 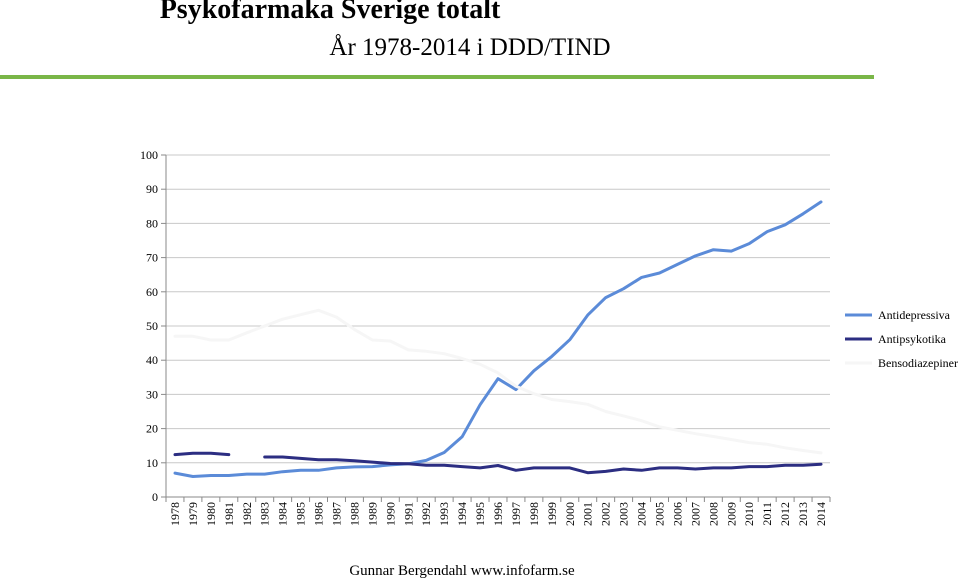 What do you see at coordinates (713, 514) in the screenshot?
I see `x-tick-label: 2008` at bounding box center [713, 514].